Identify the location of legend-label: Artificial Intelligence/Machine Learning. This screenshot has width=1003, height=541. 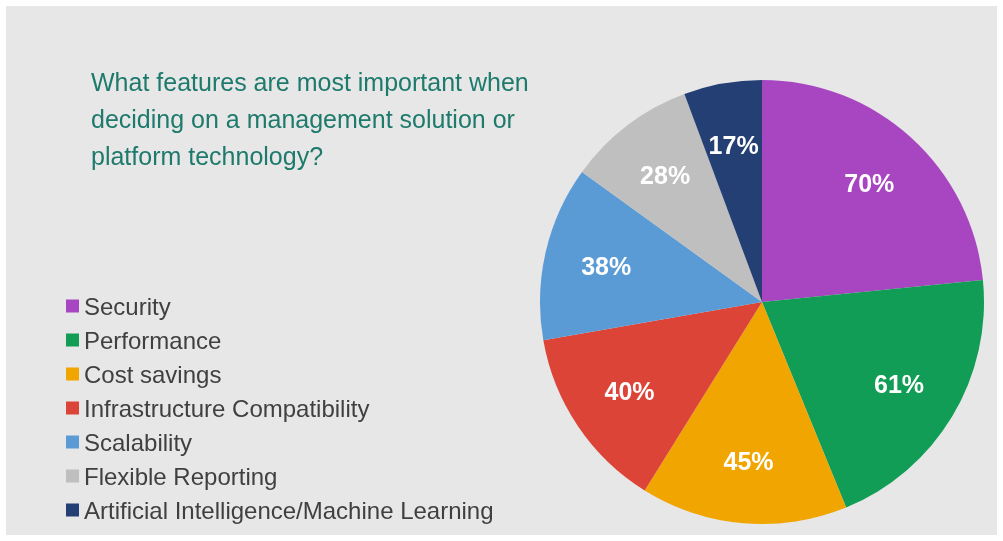
(289, 510).